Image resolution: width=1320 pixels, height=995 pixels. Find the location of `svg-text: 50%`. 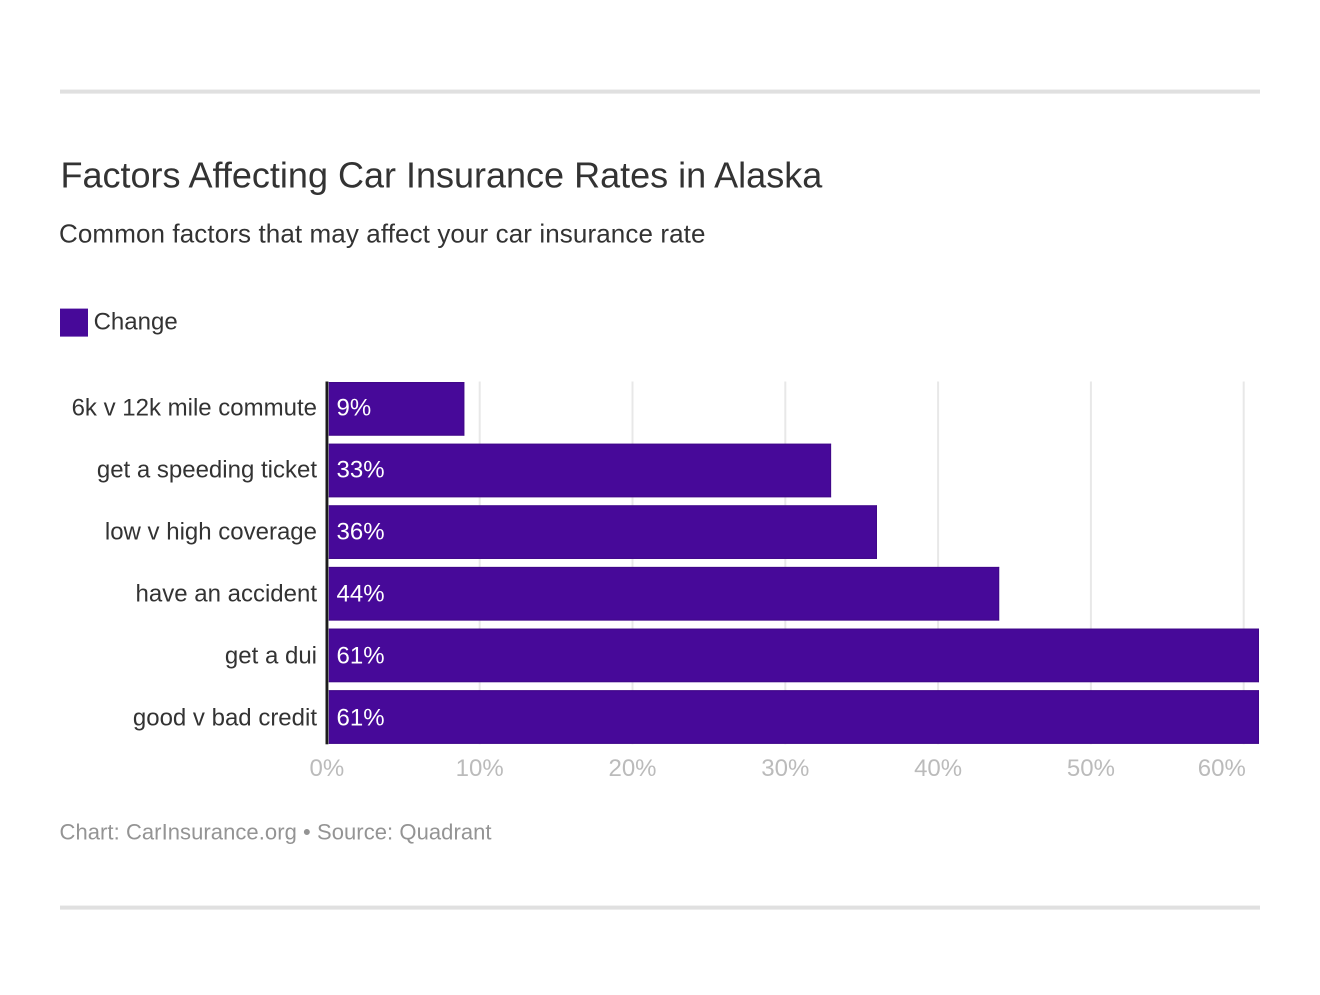

svg-text: 50% is located at coordinates (1091, 768).